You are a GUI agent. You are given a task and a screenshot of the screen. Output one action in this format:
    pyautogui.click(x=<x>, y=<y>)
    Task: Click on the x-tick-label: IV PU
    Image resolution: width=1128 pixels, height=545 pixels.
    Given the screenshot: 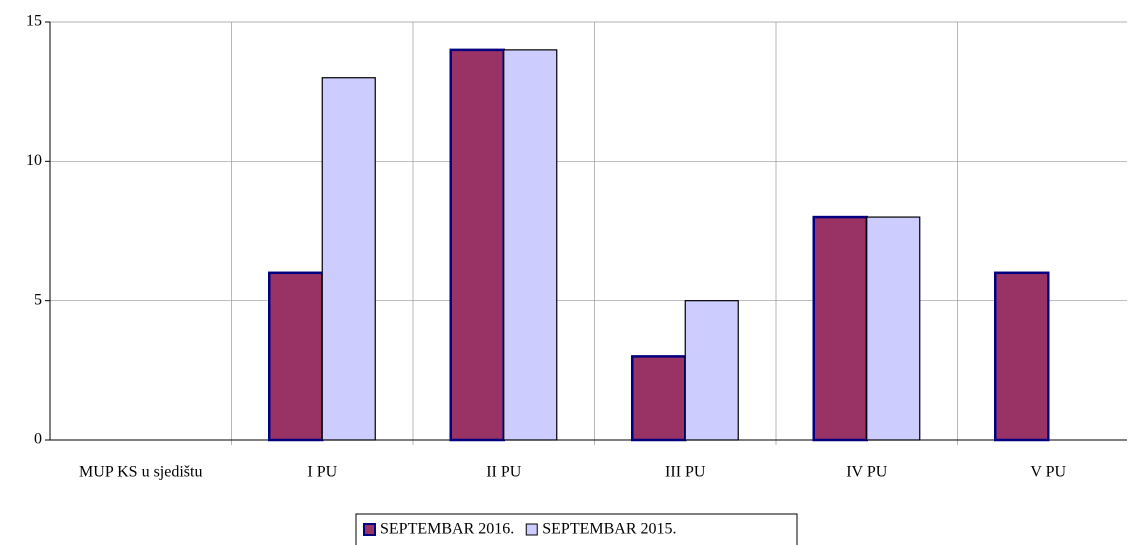 What is the action you would take?
    pyautogui.click(x=866, y=472)
    